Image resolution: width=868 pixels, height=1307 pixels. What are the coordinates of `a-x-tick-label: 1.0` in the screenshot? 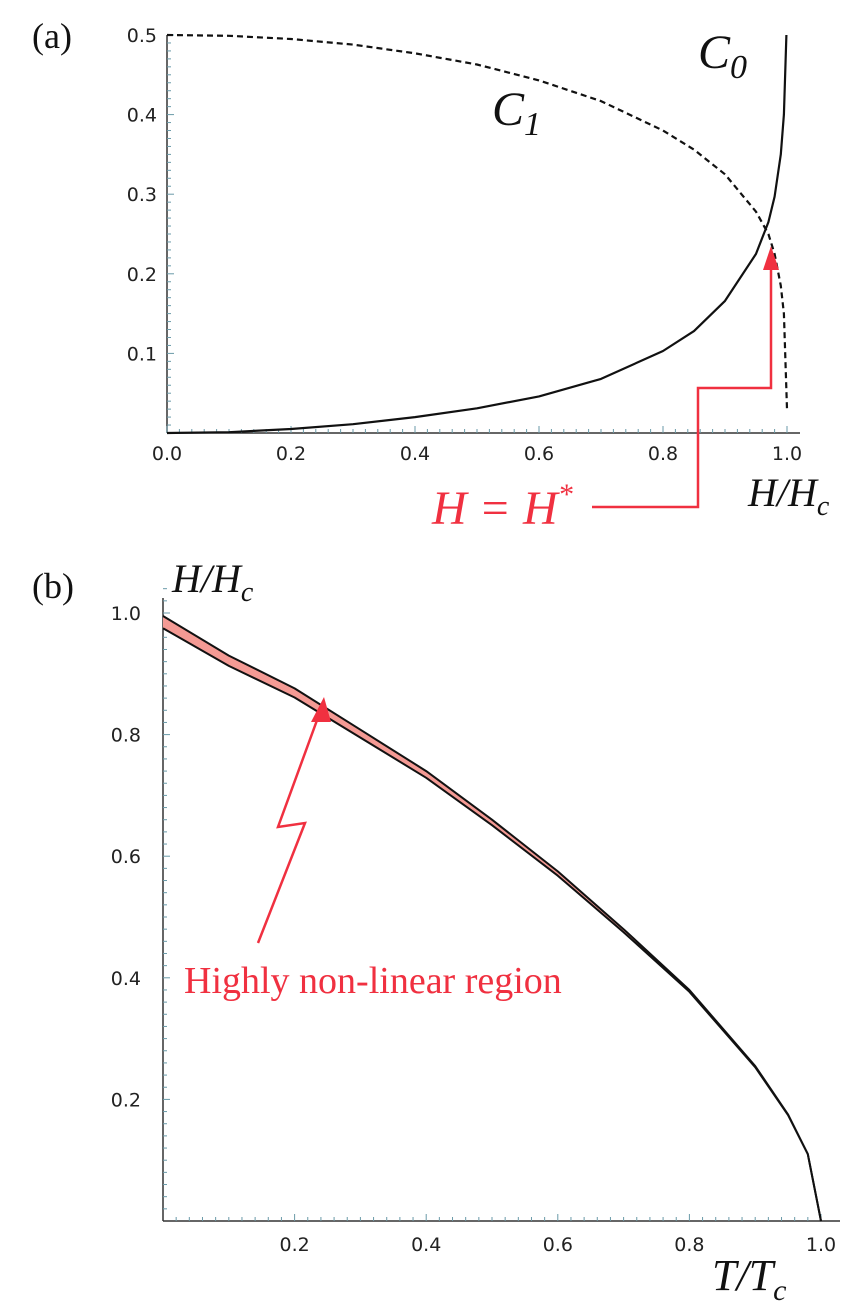 It's located at (787, 454).